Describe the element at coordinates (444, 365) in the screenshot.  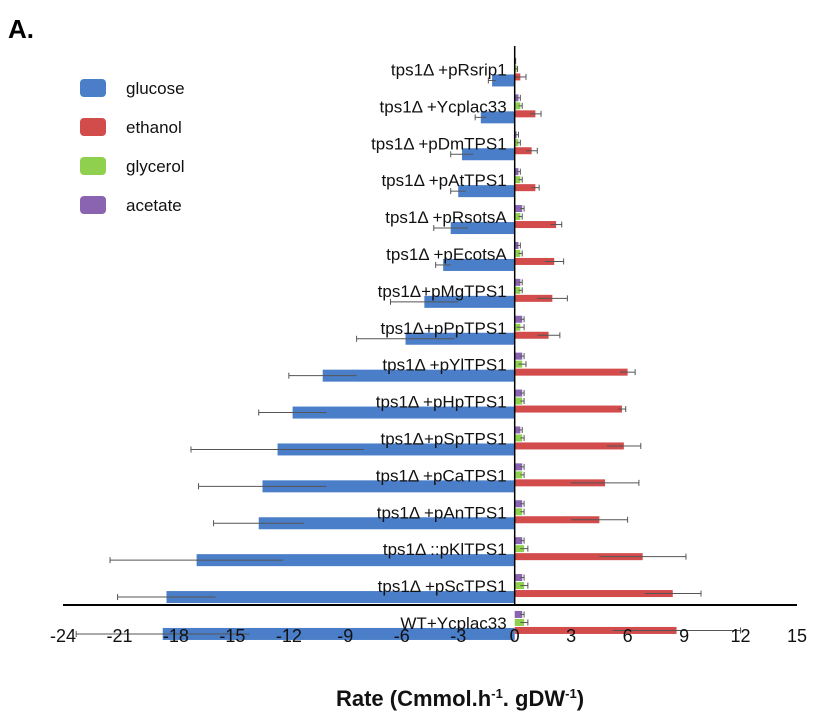
I see `category-label: tps1Δ +pYlTPS1` at that location.